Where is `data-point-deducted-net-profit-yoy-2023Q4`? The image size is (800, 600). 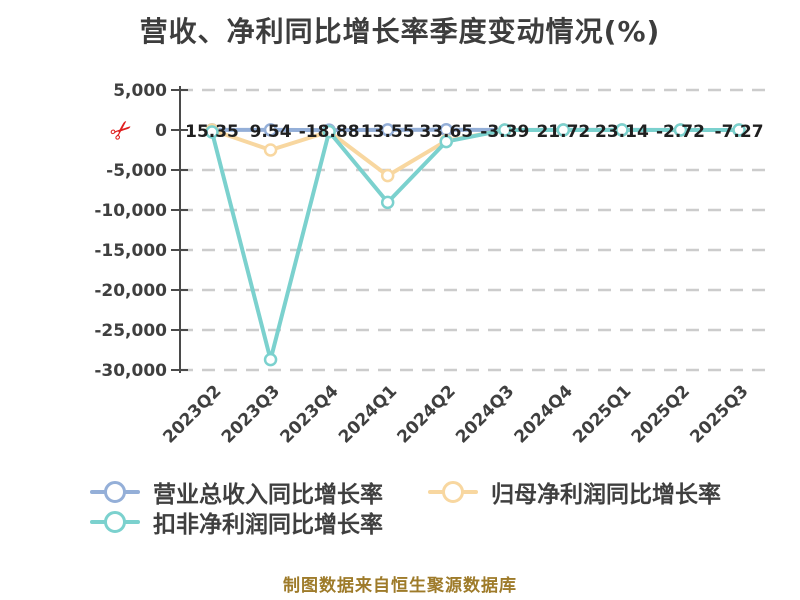 data-point-deducted-net-profit-yoy-2023Q4 is located at coordinates (329, 131).